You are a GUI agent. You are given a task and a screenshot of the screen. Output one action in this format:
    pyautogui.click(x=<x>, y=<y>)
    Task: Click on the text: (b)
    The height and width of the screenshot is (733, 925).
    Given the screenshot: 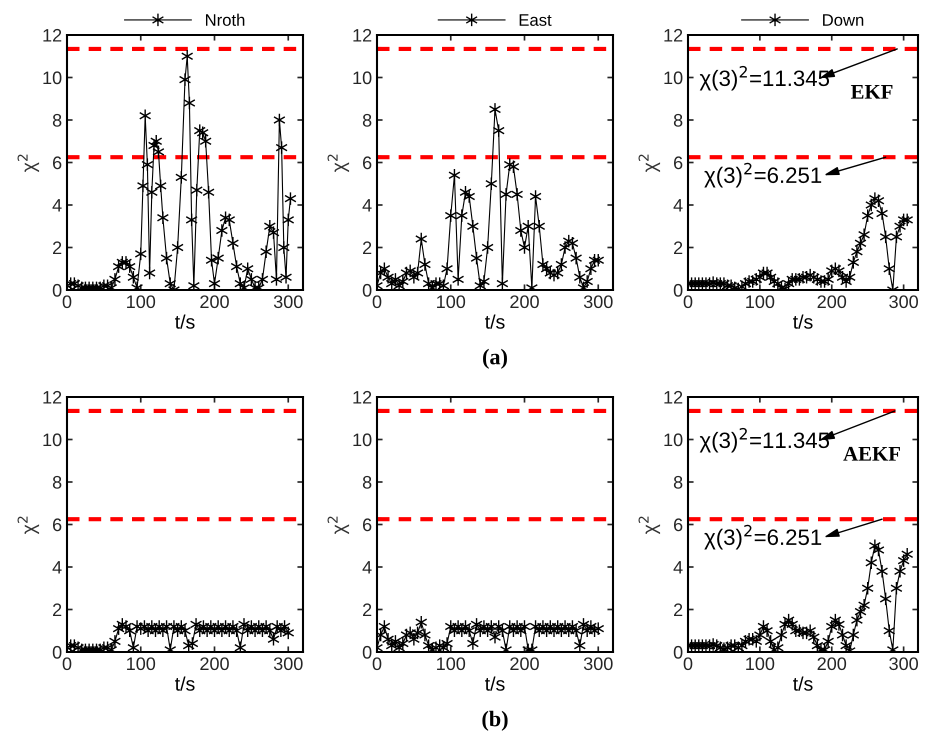 What is the action you would take?
    pyautogui.click(x=495, y=720)
    